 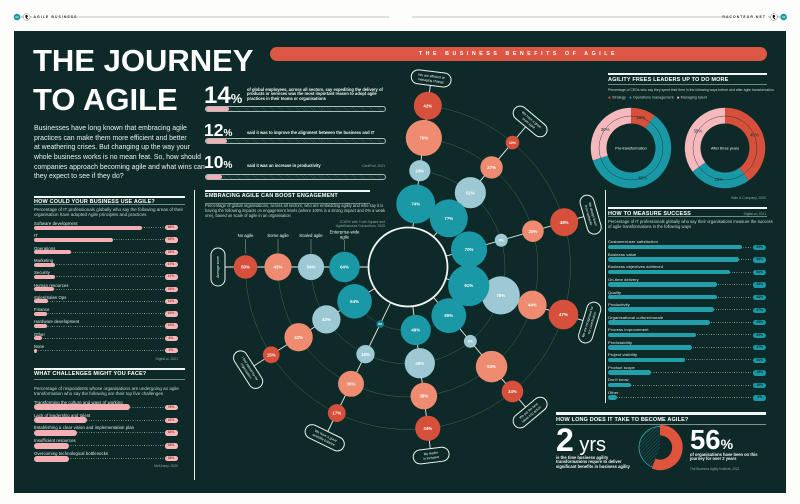 What do you see at coordinates (431, 453) in the screenshot?
I see `svg-text: My leader` at bounding box center [431, 453].